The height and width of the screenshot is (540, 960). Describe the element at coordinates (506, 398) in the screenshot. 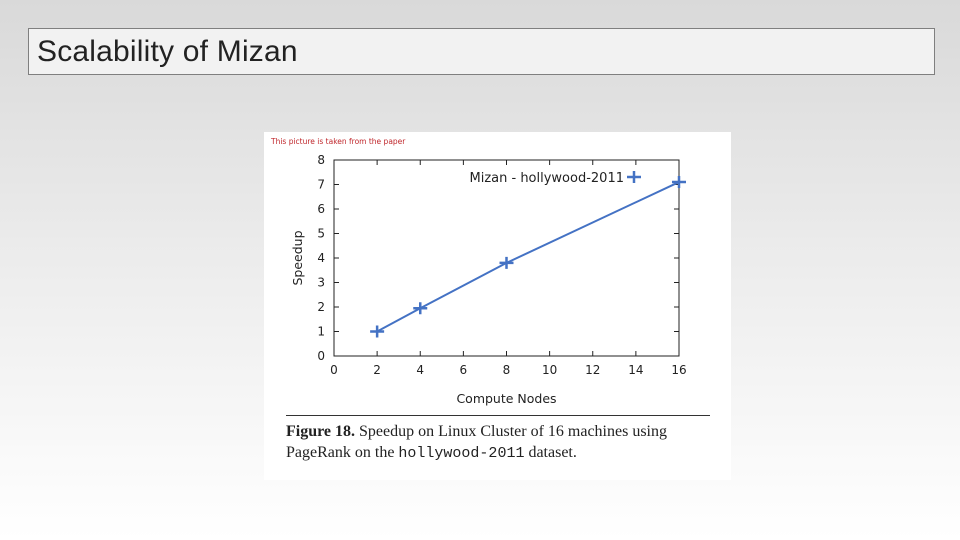

I see `x-axis-label: Compute Nodes` at that location.